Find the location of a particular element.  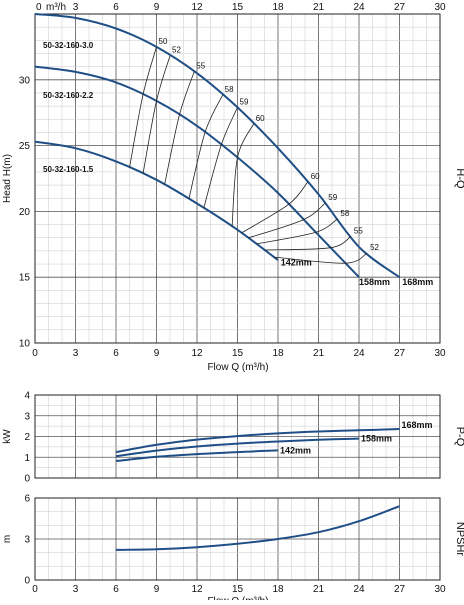

panel-1-x-tick-label: 6 is located at coordinates (116, 353).